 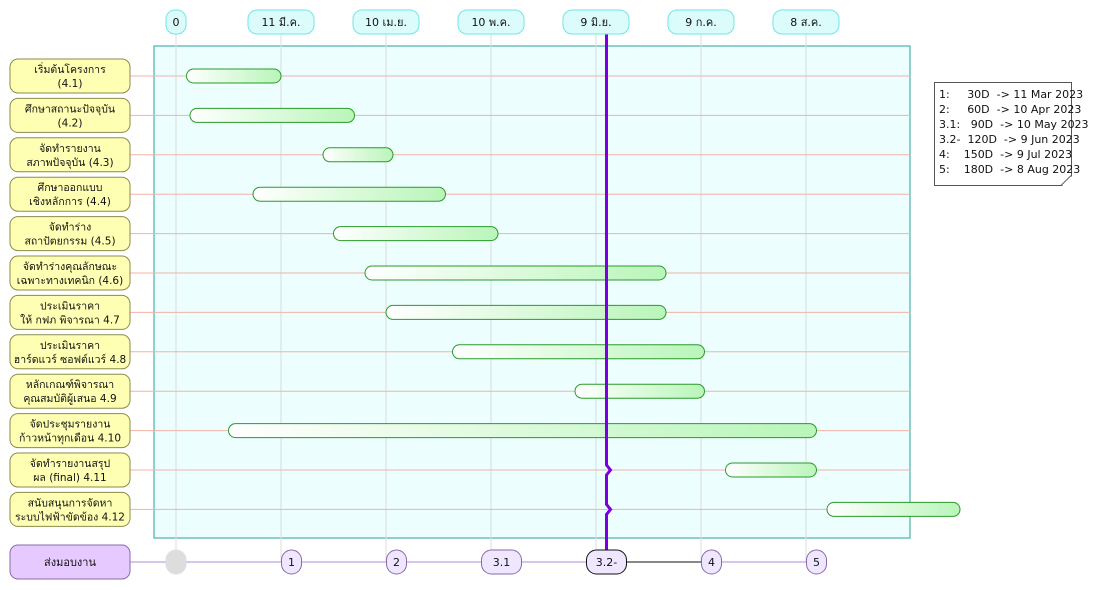 What do you see at coordinates (70, 503) in the screenshot?
I see `task-label-line1: สนับสนุนการจัดหา` at bounding box center [70, 503].